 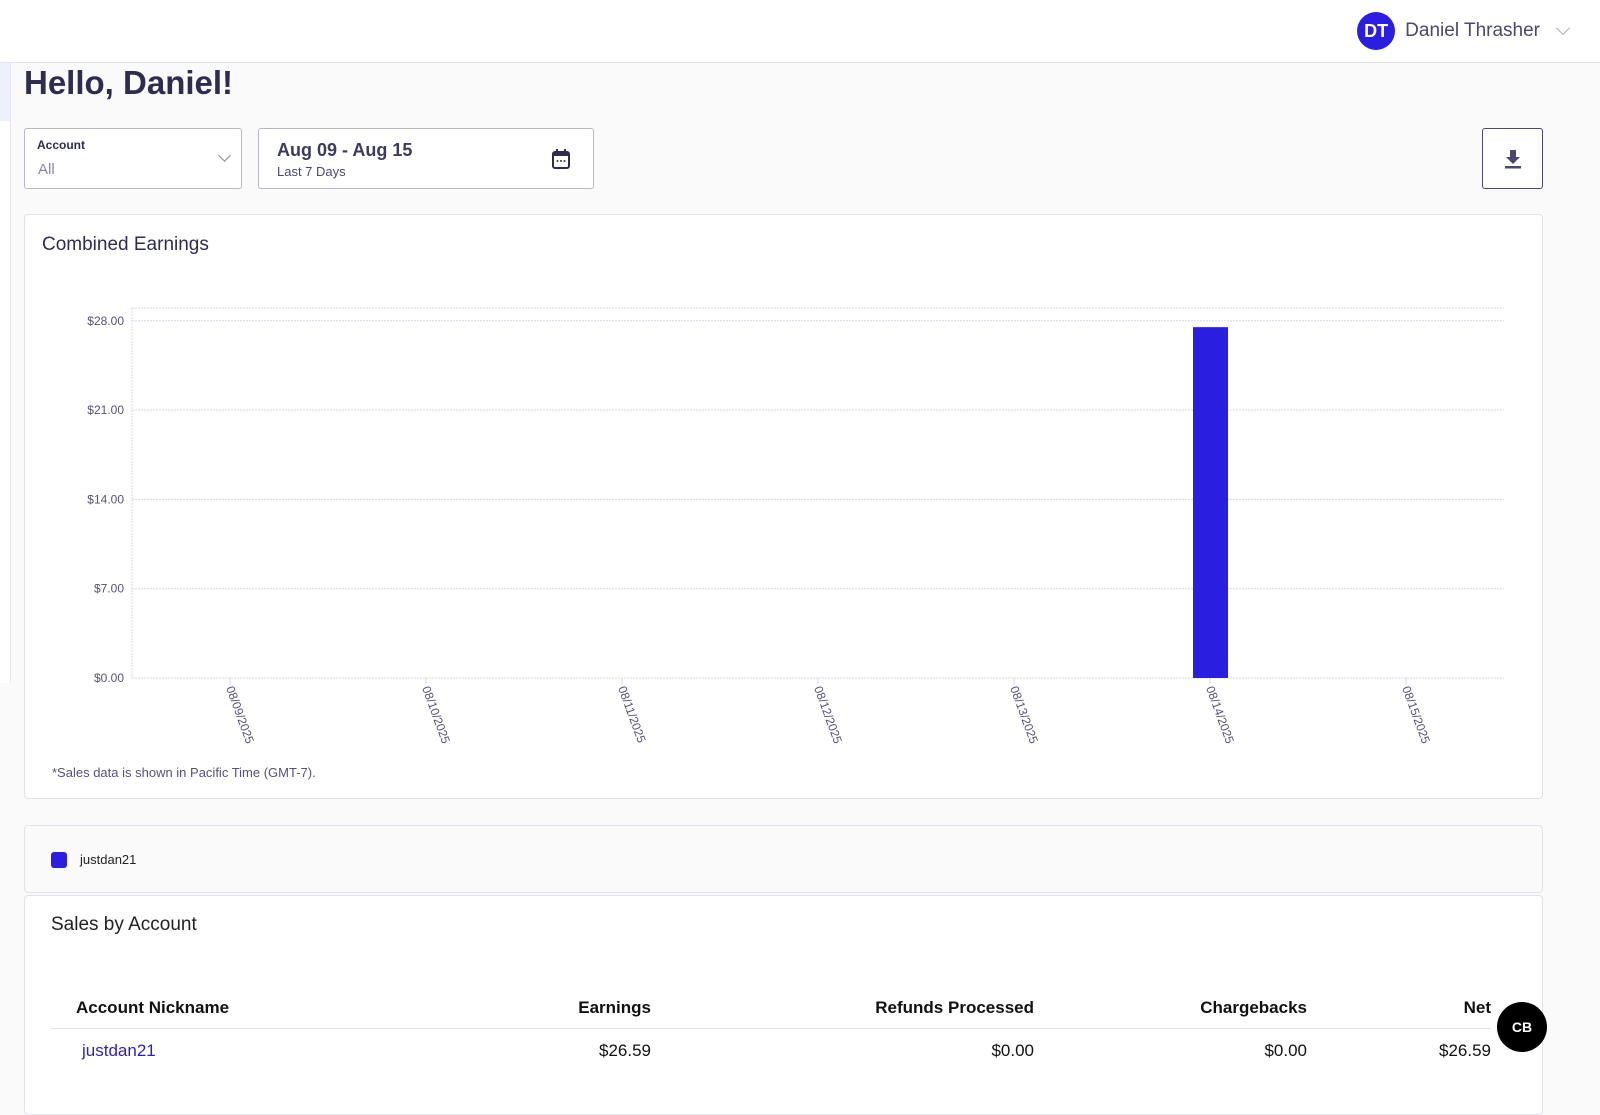 What do you see at coordinates (119, 1050) in the screenshot?
I see `account-link: justdan21` at bounding box center [119, 1050].